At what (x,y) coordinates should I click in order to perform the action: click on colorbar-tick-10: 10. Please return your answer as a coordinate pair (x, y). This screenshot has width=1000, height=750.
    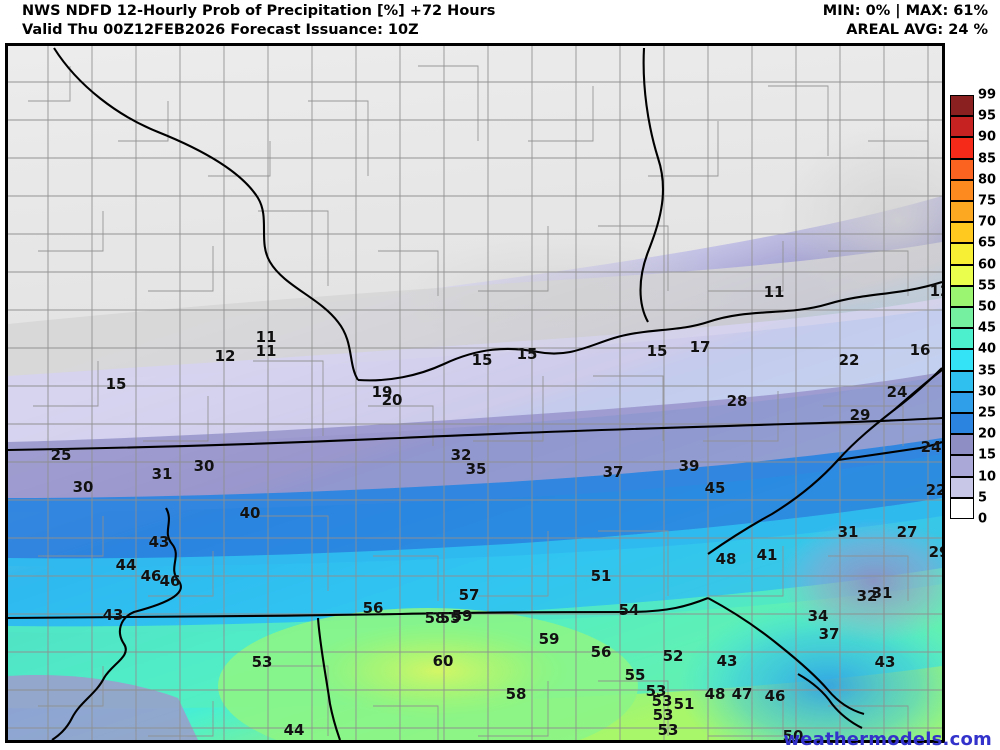
    Looking at the image, I should click on (987, 477).